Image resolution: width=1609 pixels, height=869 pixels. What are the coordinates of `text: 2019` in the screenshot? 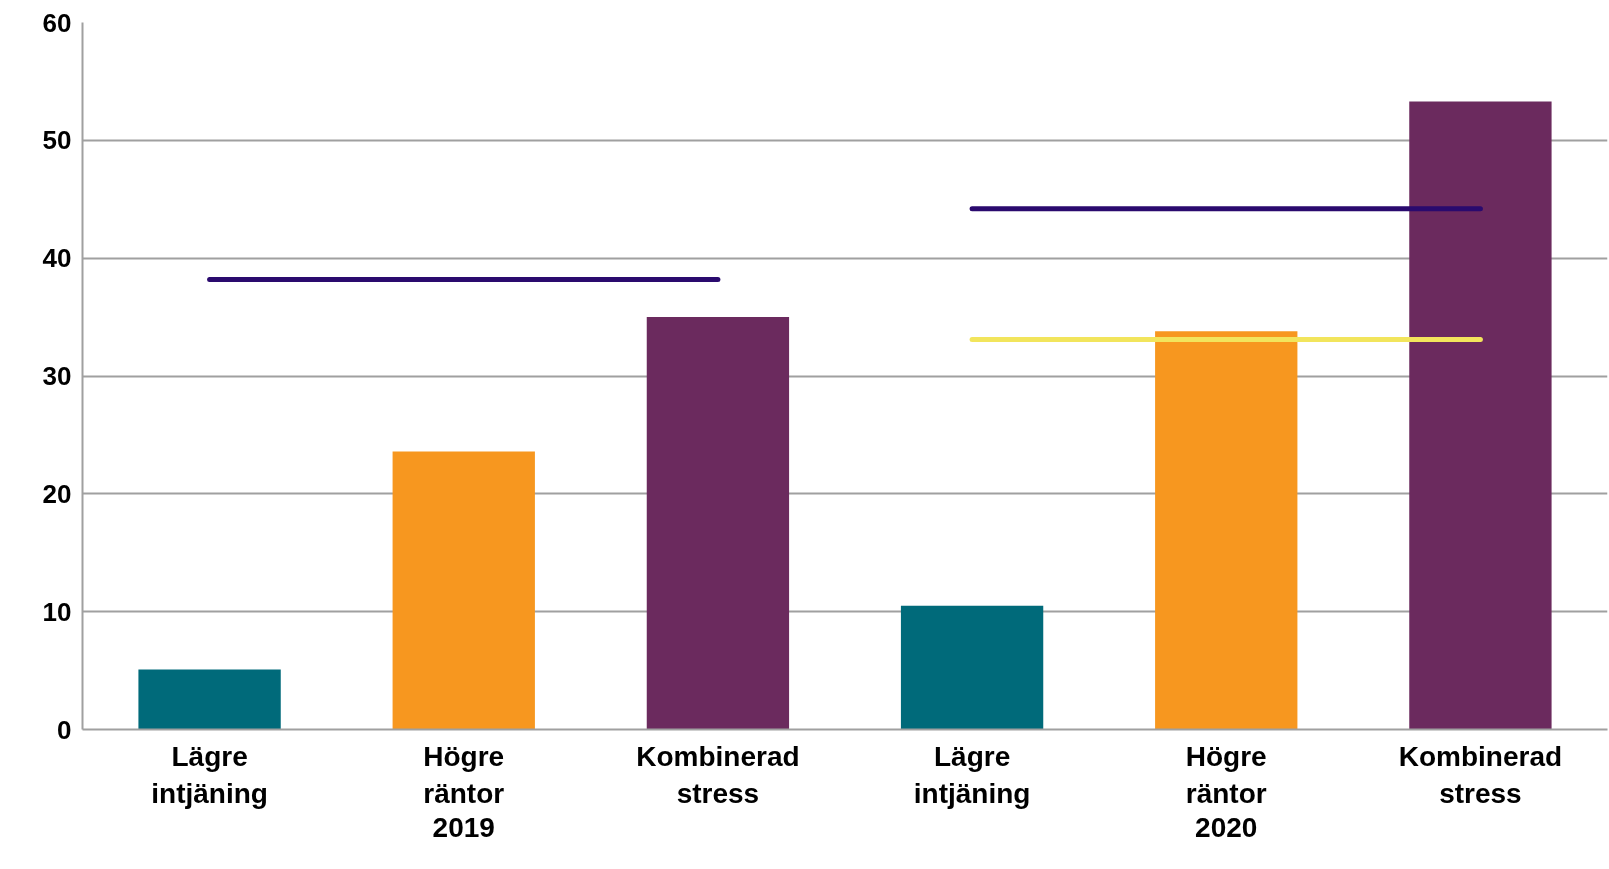 It's located at (463, 827).